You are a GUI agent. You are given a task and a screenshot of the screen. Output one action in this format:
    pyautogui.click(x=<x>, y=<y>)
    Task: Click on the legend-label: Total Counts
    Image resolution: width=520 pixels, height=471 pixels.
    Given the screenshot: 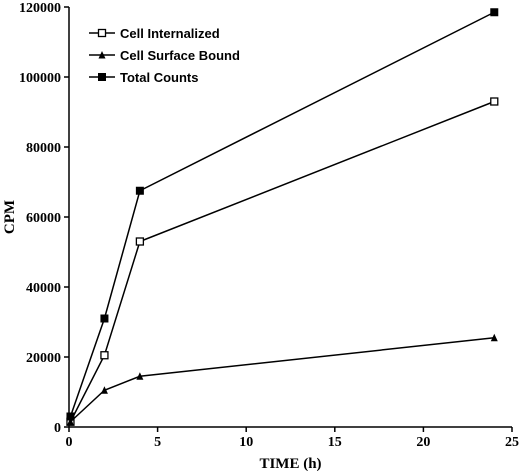 What is the action you would take?
    pyautogui.click(x=159, y=77)
    